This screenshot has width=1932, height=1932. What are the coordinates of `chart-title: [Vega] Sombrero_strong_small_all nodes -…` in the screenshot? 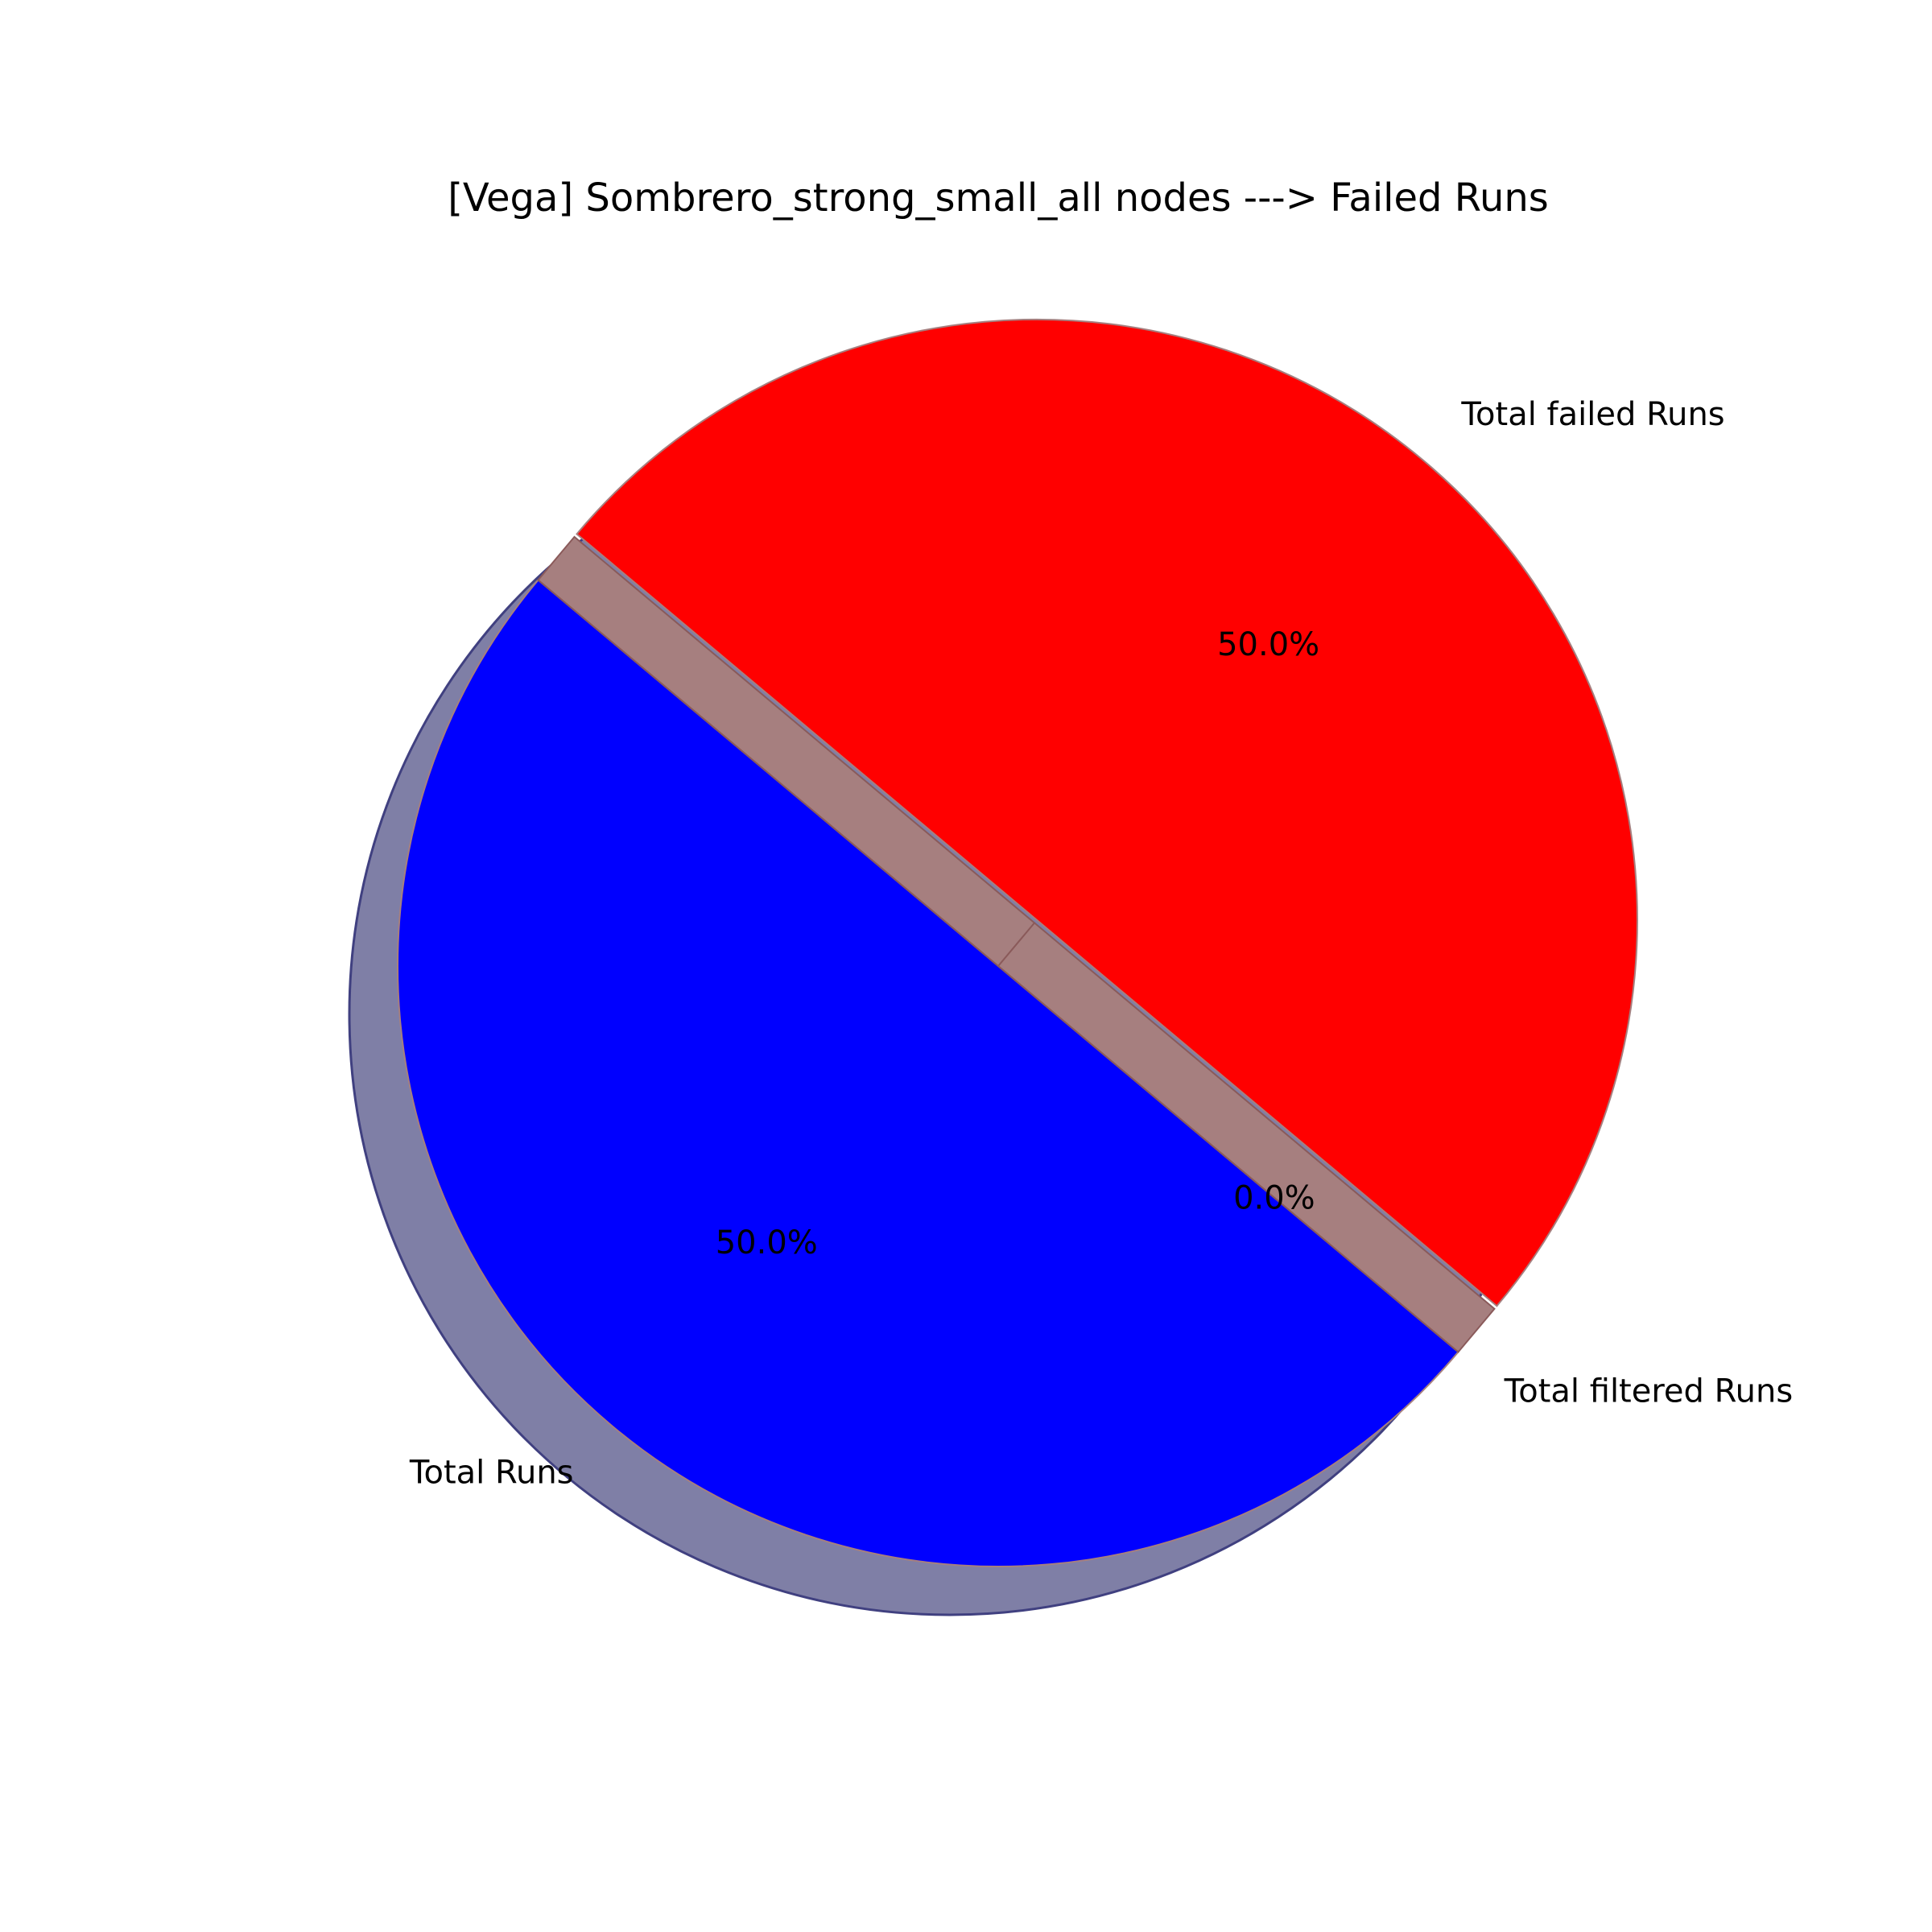 It's located at (998, 198).